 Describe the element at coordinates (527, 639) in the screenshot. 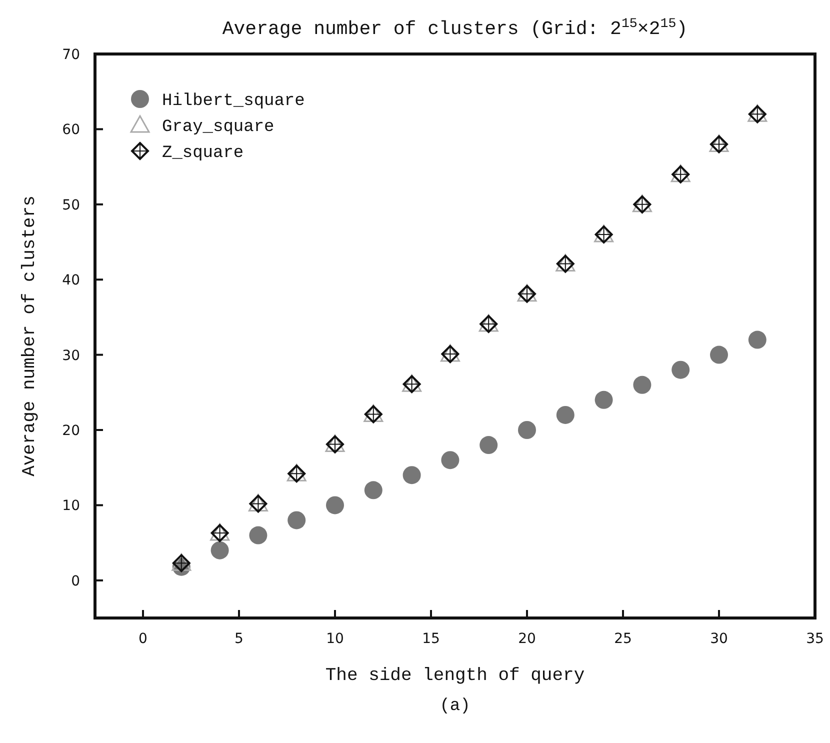

I see `x-tick-label: 20` at that location.